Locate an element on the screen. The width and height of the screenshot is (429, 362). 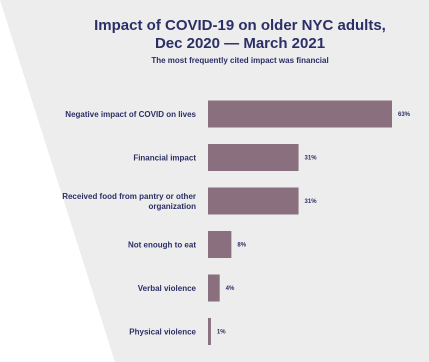
value-label: 4% is located at coordinates (230, 289).